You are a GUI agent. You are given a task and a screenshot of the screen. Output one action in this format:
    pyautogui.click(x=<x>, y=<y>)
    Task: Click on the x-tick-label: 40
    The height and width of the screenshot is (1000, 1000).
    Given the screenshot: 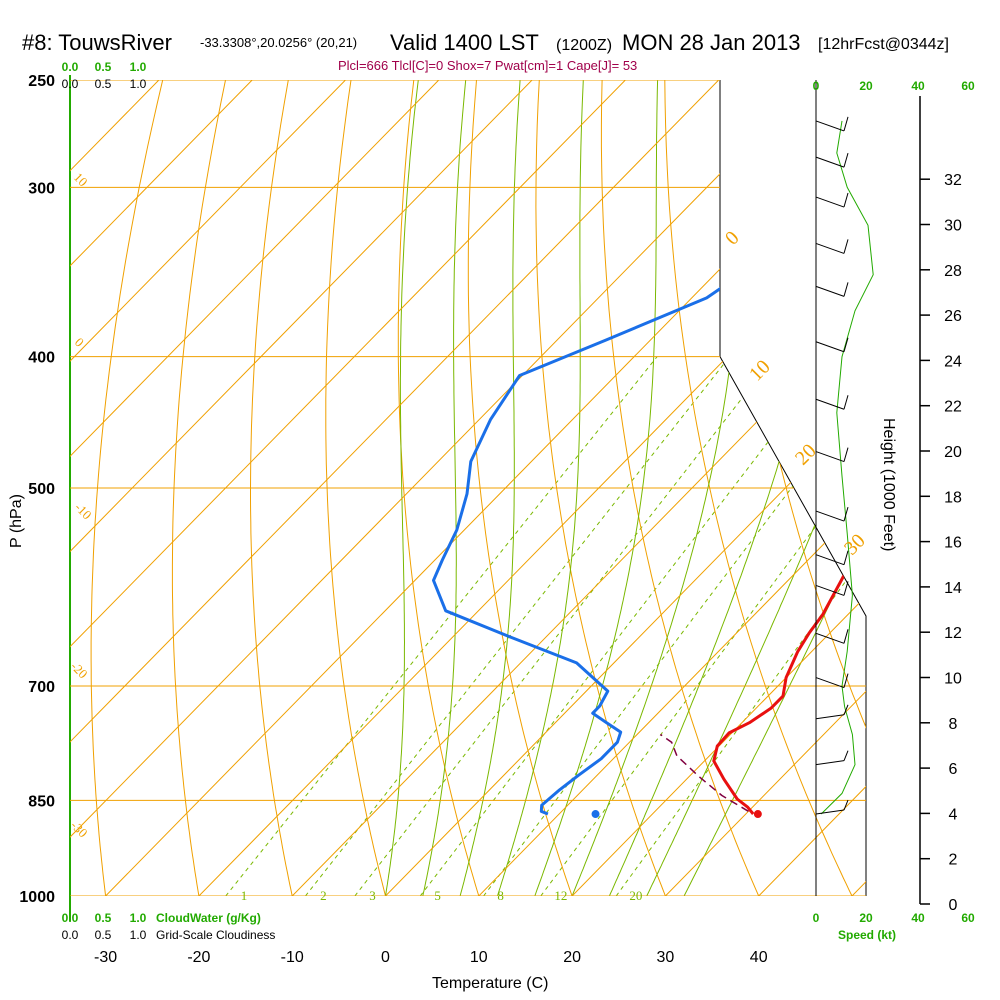 What is the action you would take?
    pyautogui.click(x=759, y=957)
    